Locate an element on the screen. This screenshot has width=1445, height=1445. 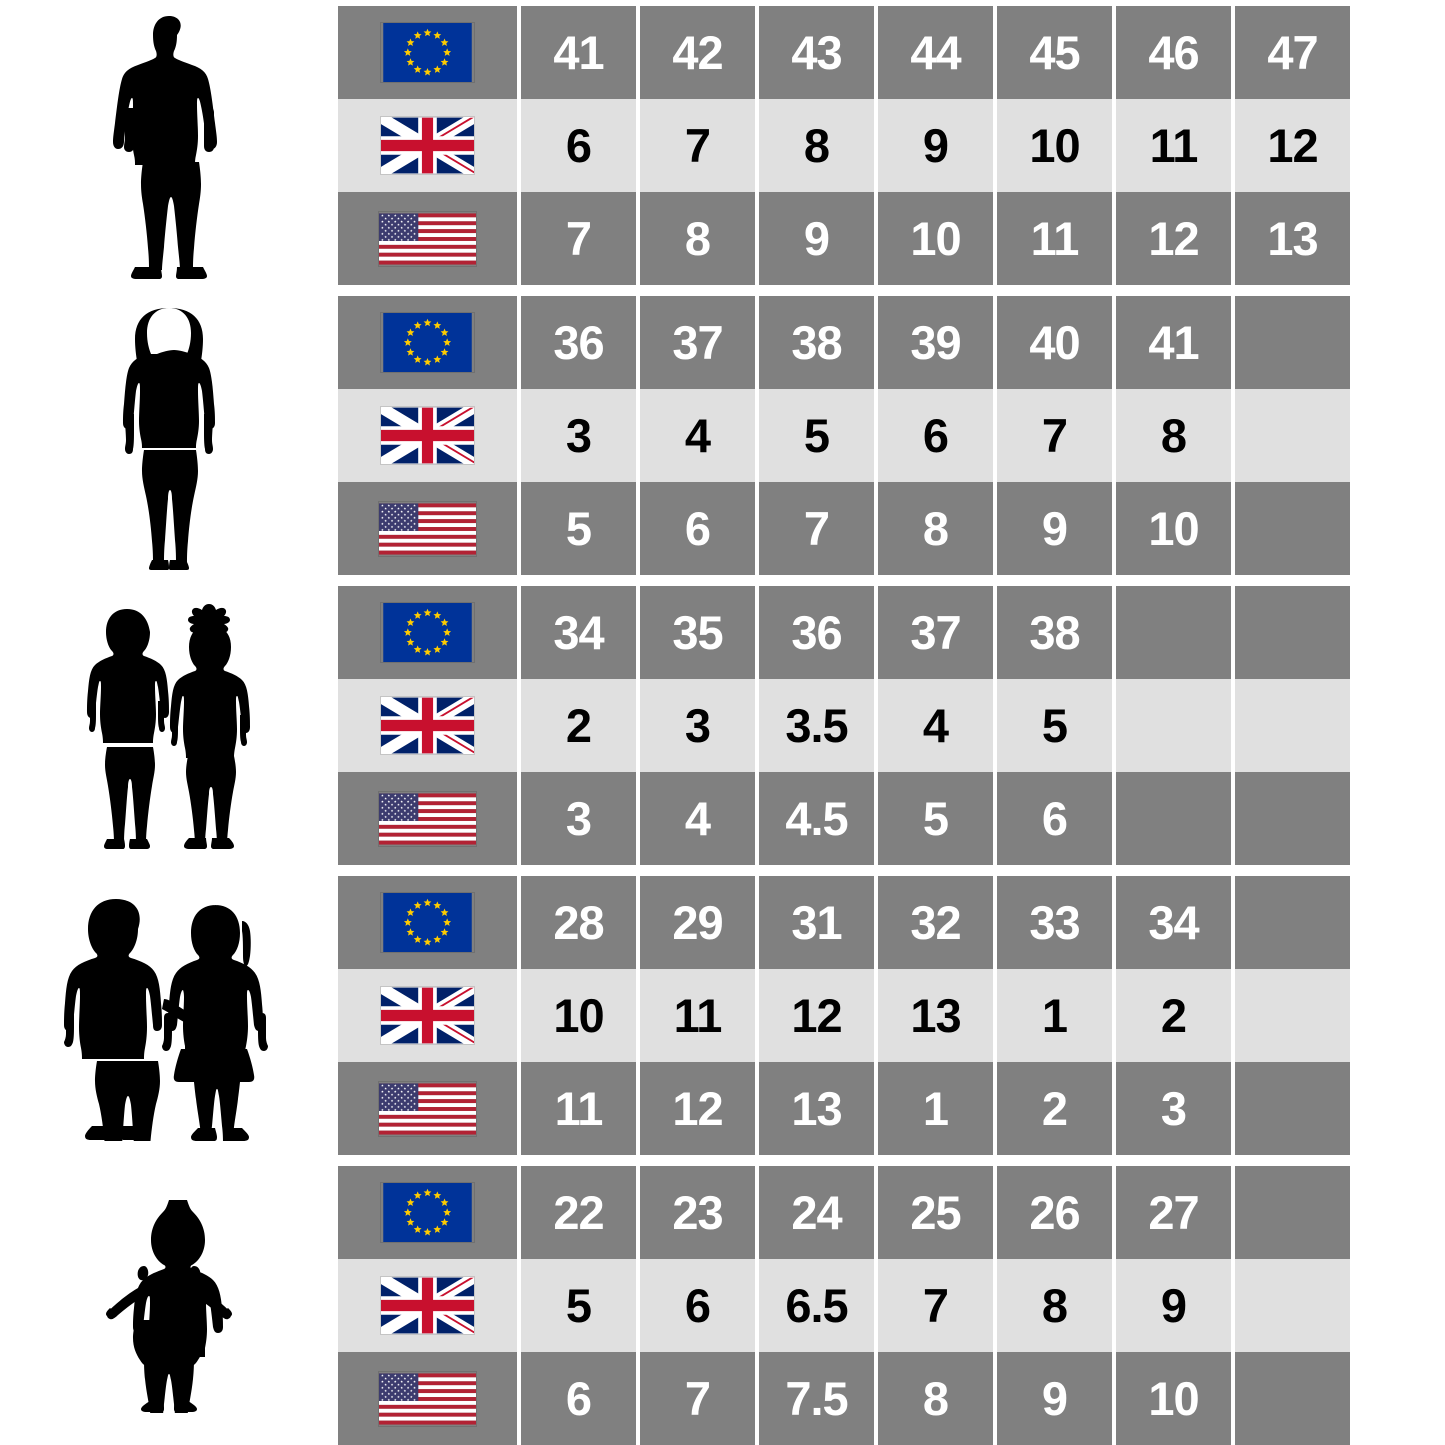
eu-flag-icon is located at coordinates (427, 342).